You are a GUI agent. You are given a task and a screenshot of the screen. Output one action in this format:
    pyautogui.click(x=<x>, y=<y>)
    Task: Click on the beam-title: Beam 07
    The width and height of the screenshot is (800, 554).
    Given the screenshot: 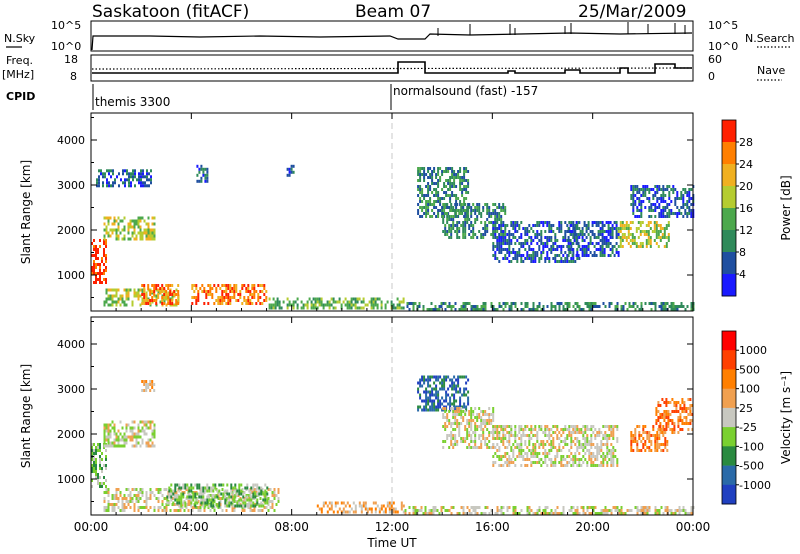 What is the action you would take?
    pyautogui.click(x=393, y=12)
    